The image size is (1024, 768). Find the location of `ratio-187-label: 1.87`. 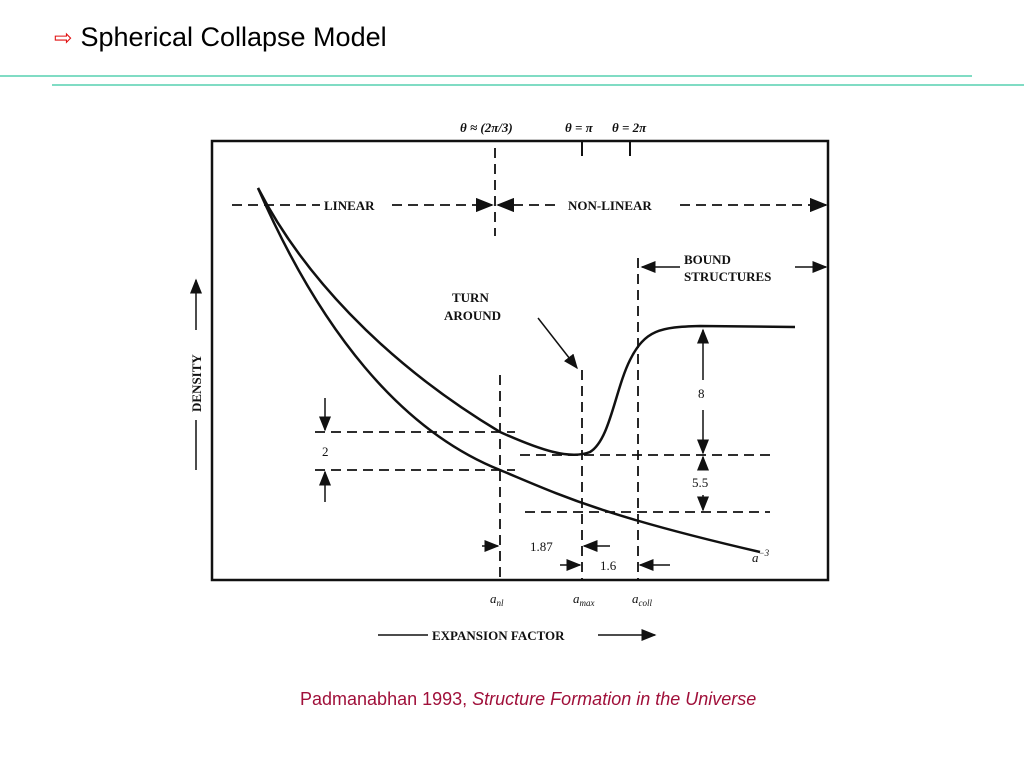

ratio-187-label: 1.87 is located at coordinates (541, 546).